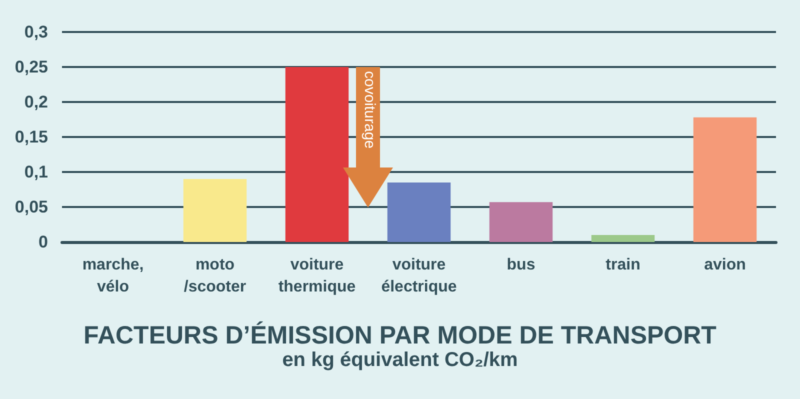 This screenshot has height=399, width=800. Describe the element at coordinates (31, 137) in the screenshot. I see `y-tick-label: 0,15` at that location.